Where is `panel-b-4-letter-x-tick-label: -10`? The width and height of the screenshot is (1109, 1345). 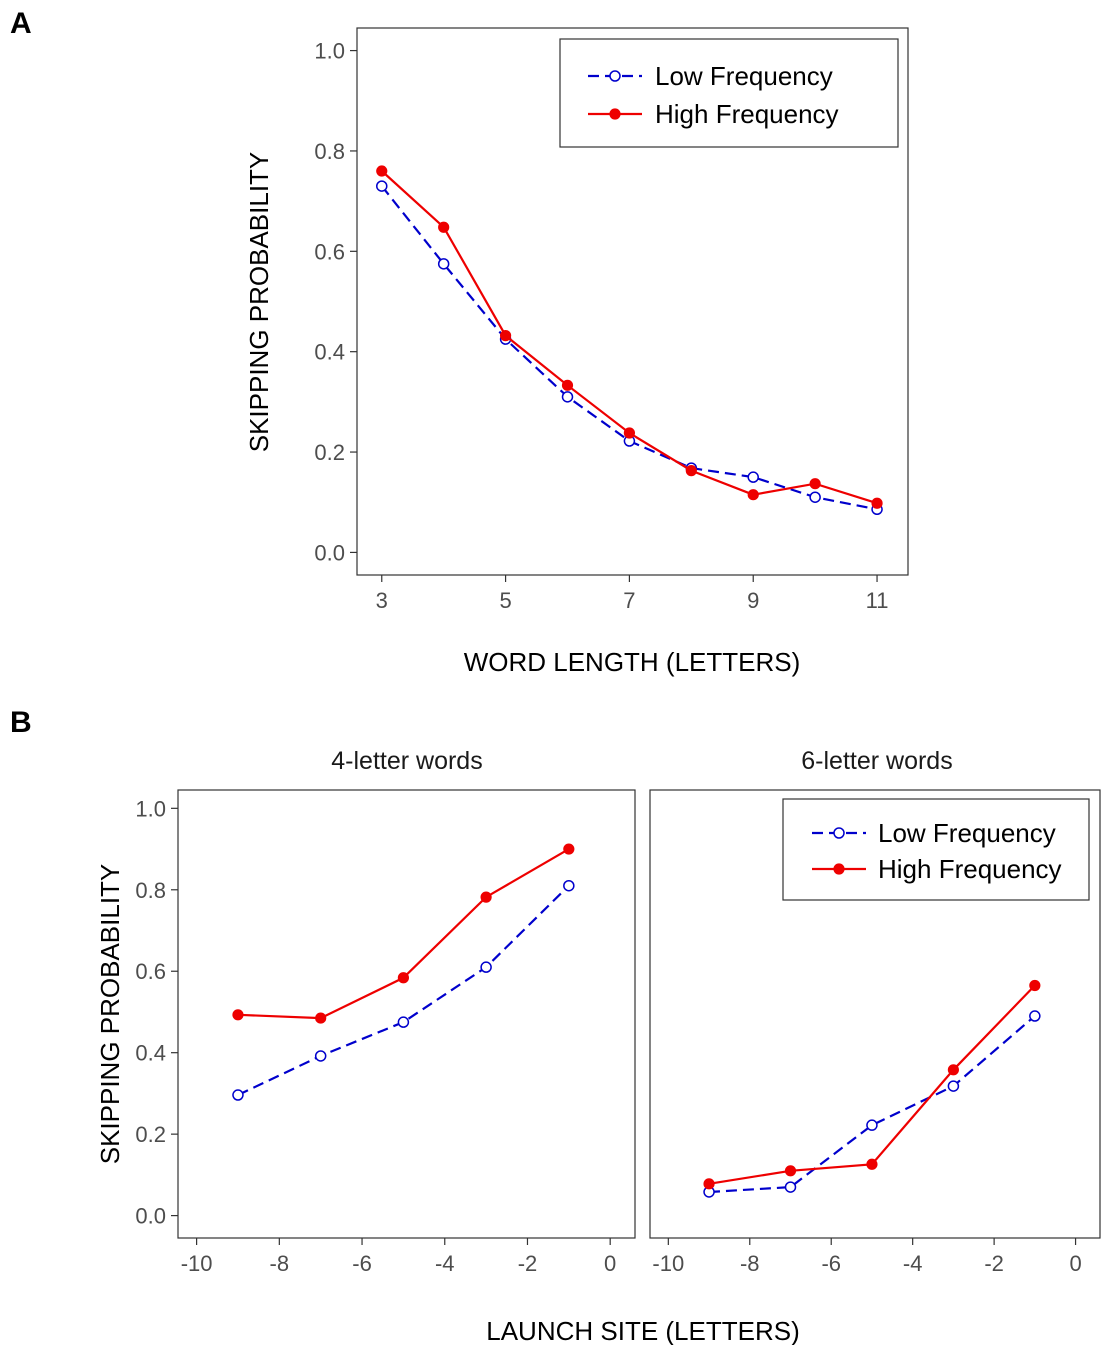
panel-b-4-letter-x-tick-label: -10 is located at coordinates (197, 1263).